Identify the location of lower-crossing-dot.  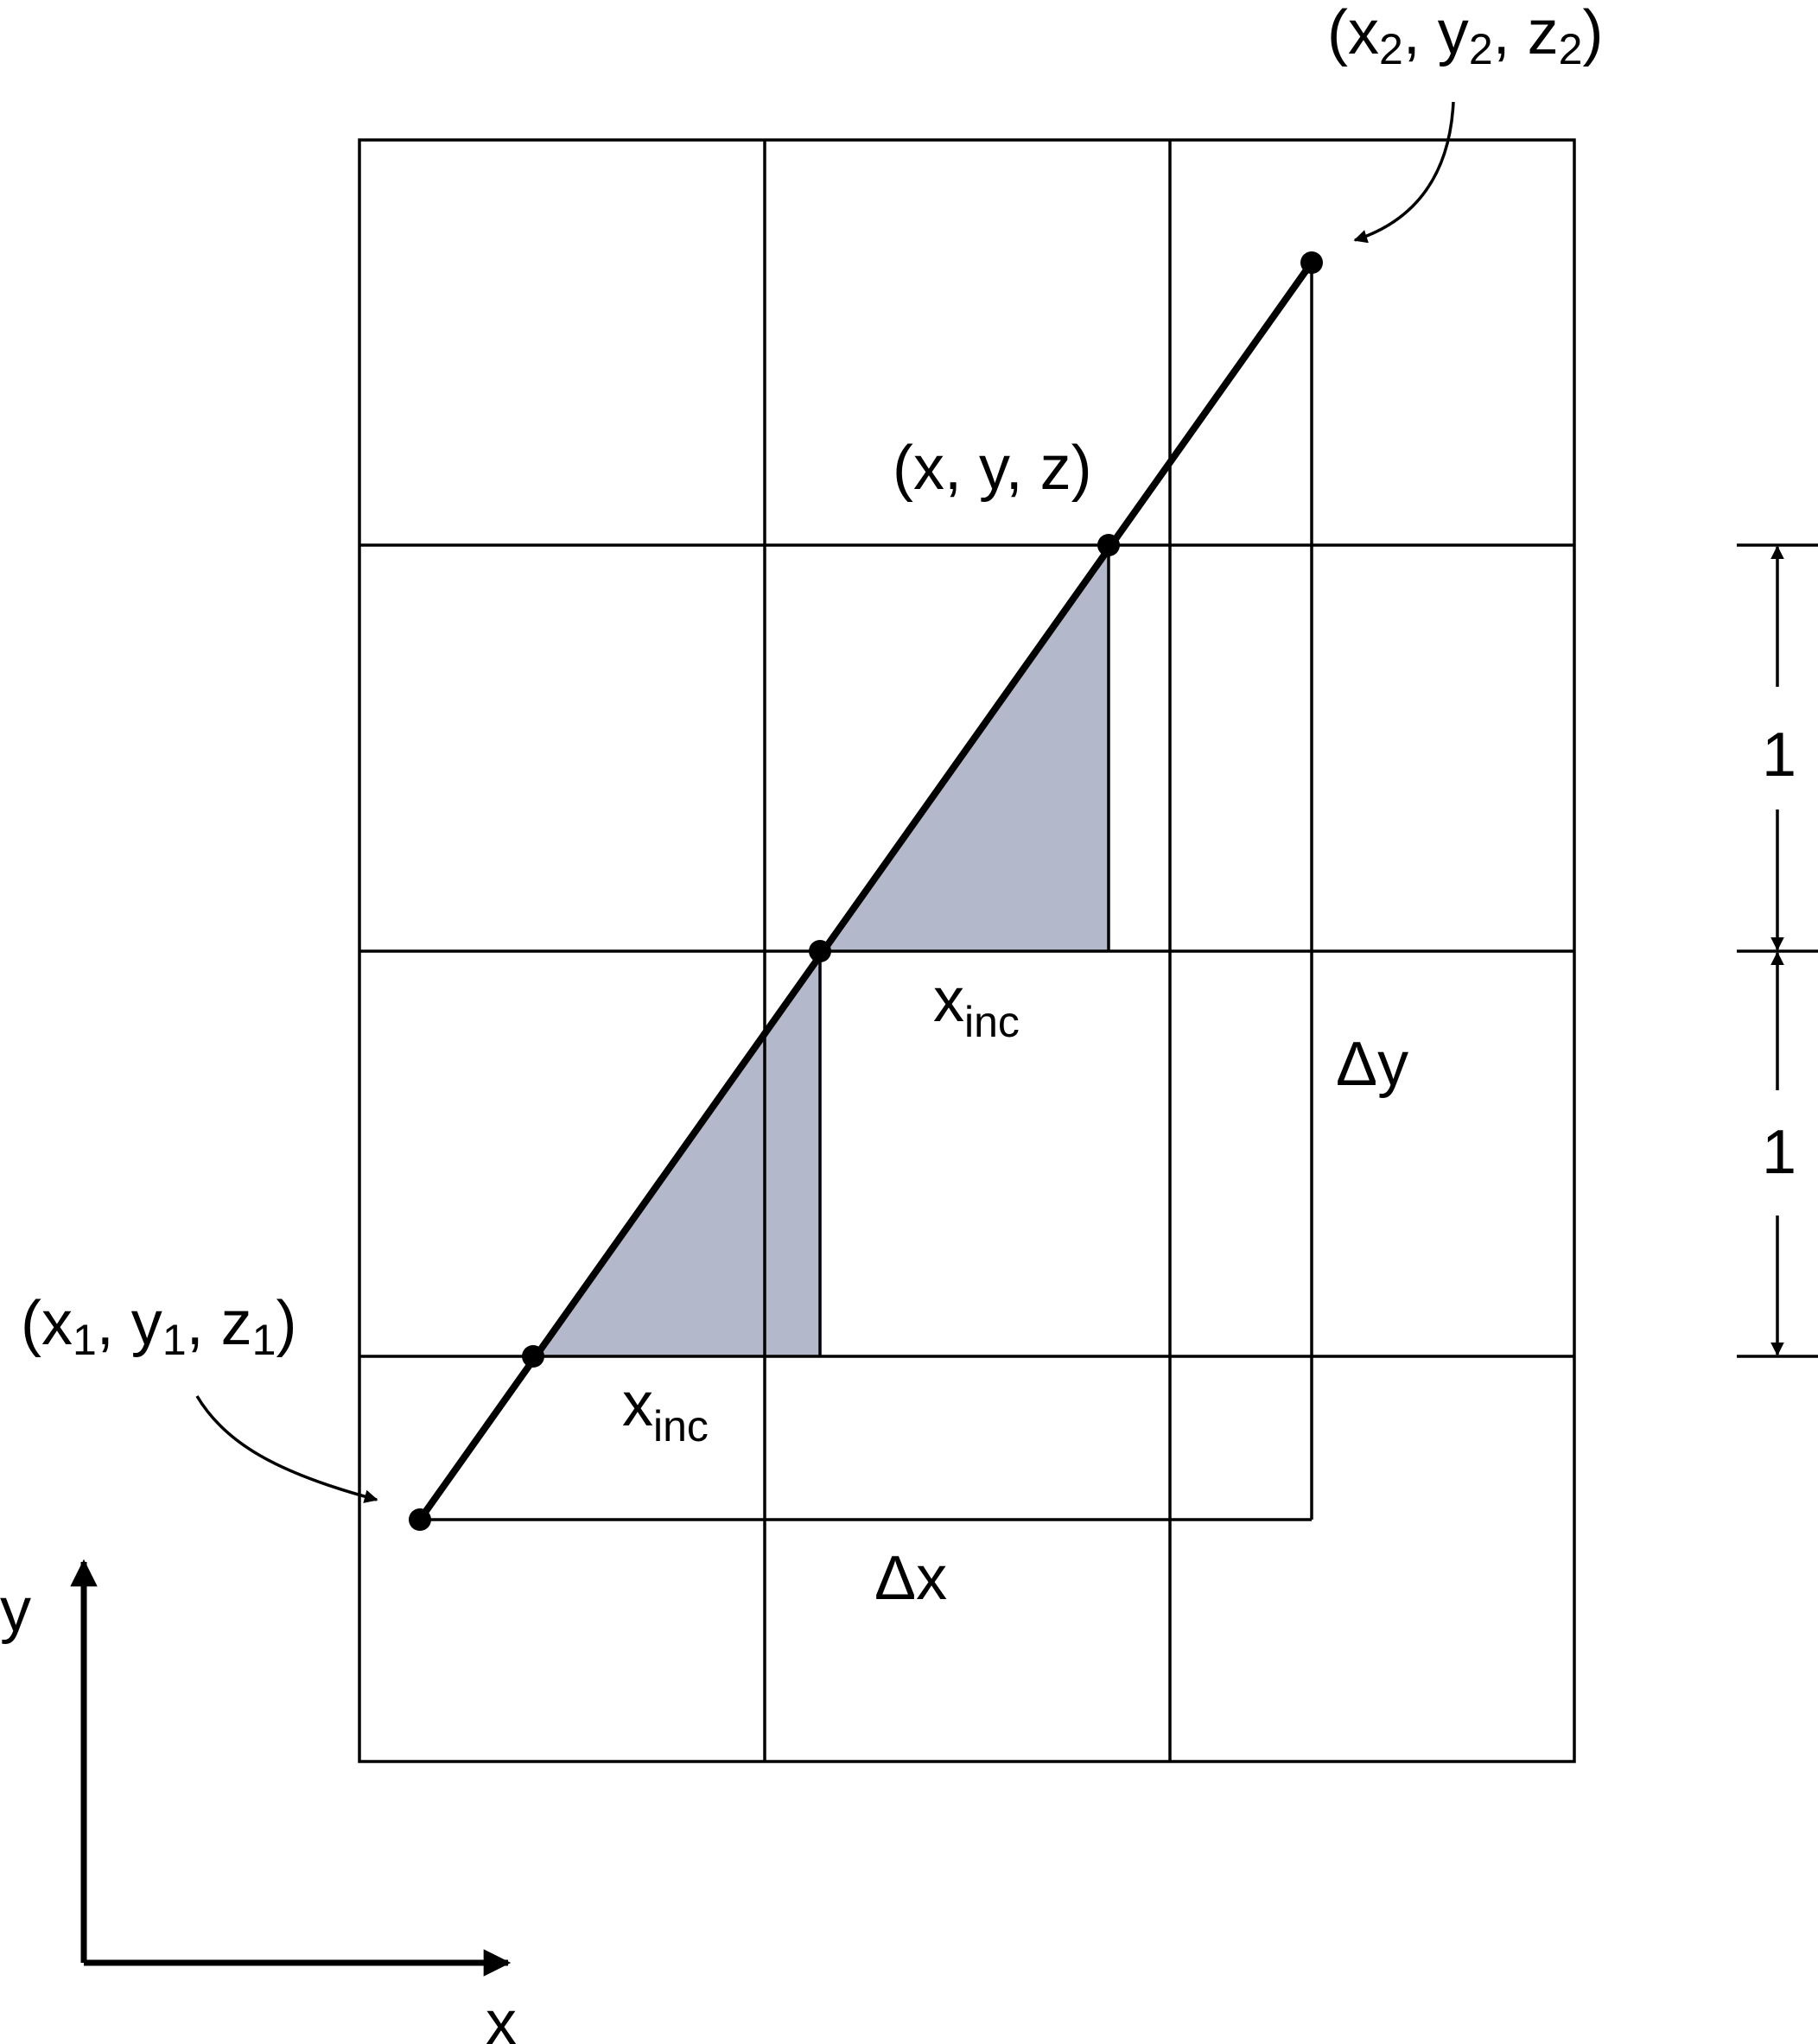
(533, 1356).